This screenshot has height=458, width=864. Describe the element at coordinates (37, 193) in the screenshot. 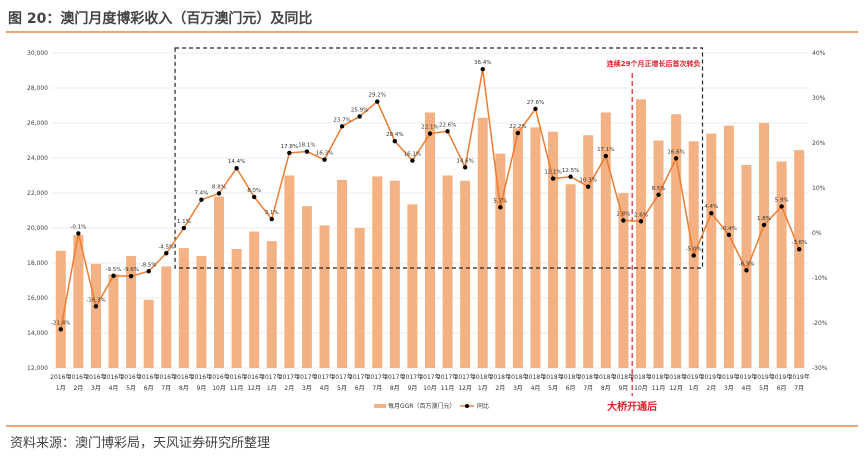

I see `left-axis-tick: 22,000` at that location.